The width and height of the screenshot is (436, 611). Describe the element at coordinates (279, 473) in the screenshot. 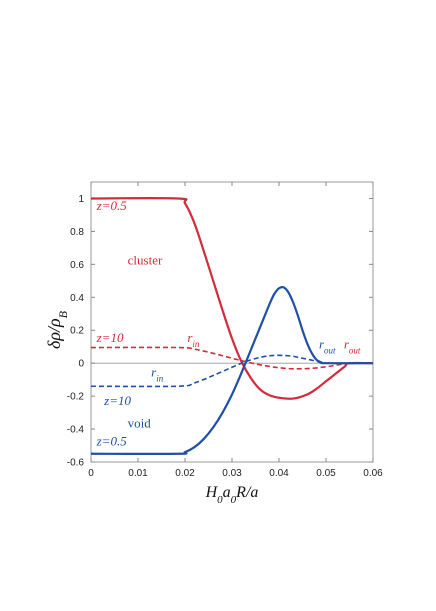

I see `x-tick-label: 0.04` at that location.